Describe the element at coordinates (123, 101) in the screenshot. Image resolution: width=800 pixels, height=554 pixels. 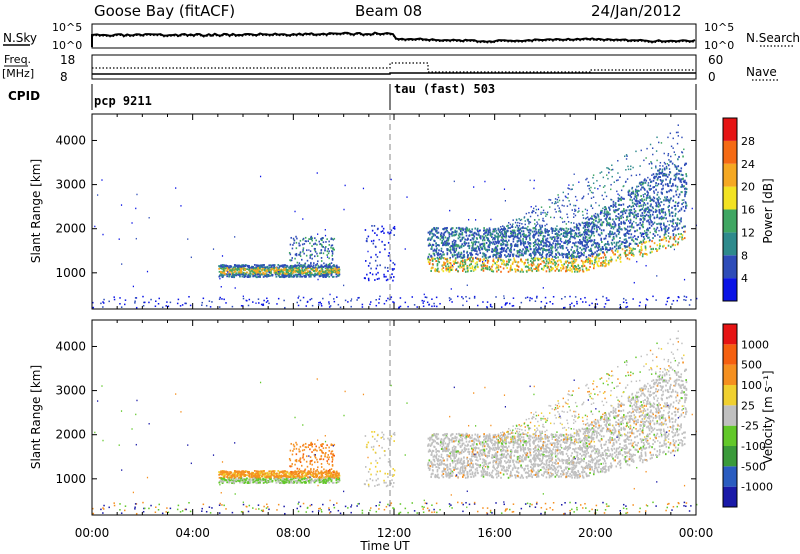
I see `cpid-program-pcp: pcp 9211` at that location.